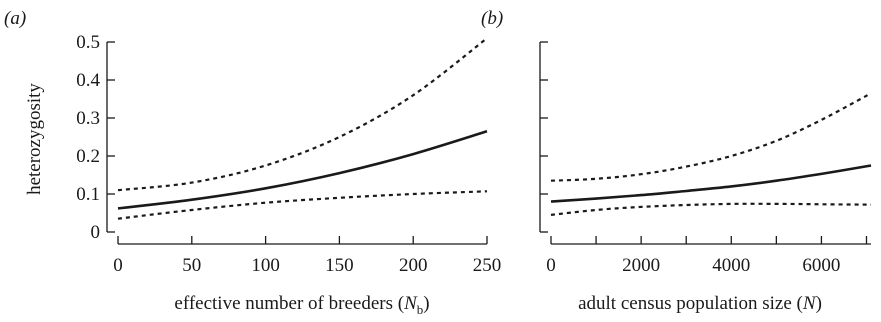  I want to click on panel-b-x-tick-label: 4000, so click(731, 265).